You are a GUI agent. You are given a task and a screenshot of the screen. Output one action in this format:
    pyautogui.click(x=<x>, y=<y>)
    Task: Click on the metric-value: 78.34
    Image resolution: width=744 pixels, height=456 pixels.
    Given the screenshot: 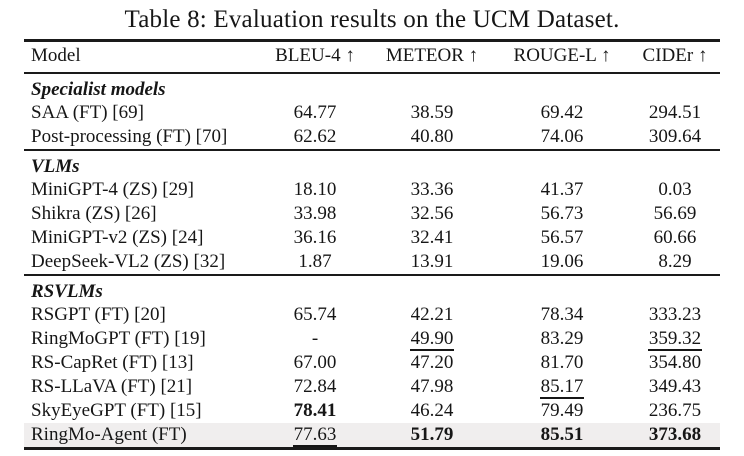 What is the action you would take?
    pyautogui.click(x=562, y=314)
    